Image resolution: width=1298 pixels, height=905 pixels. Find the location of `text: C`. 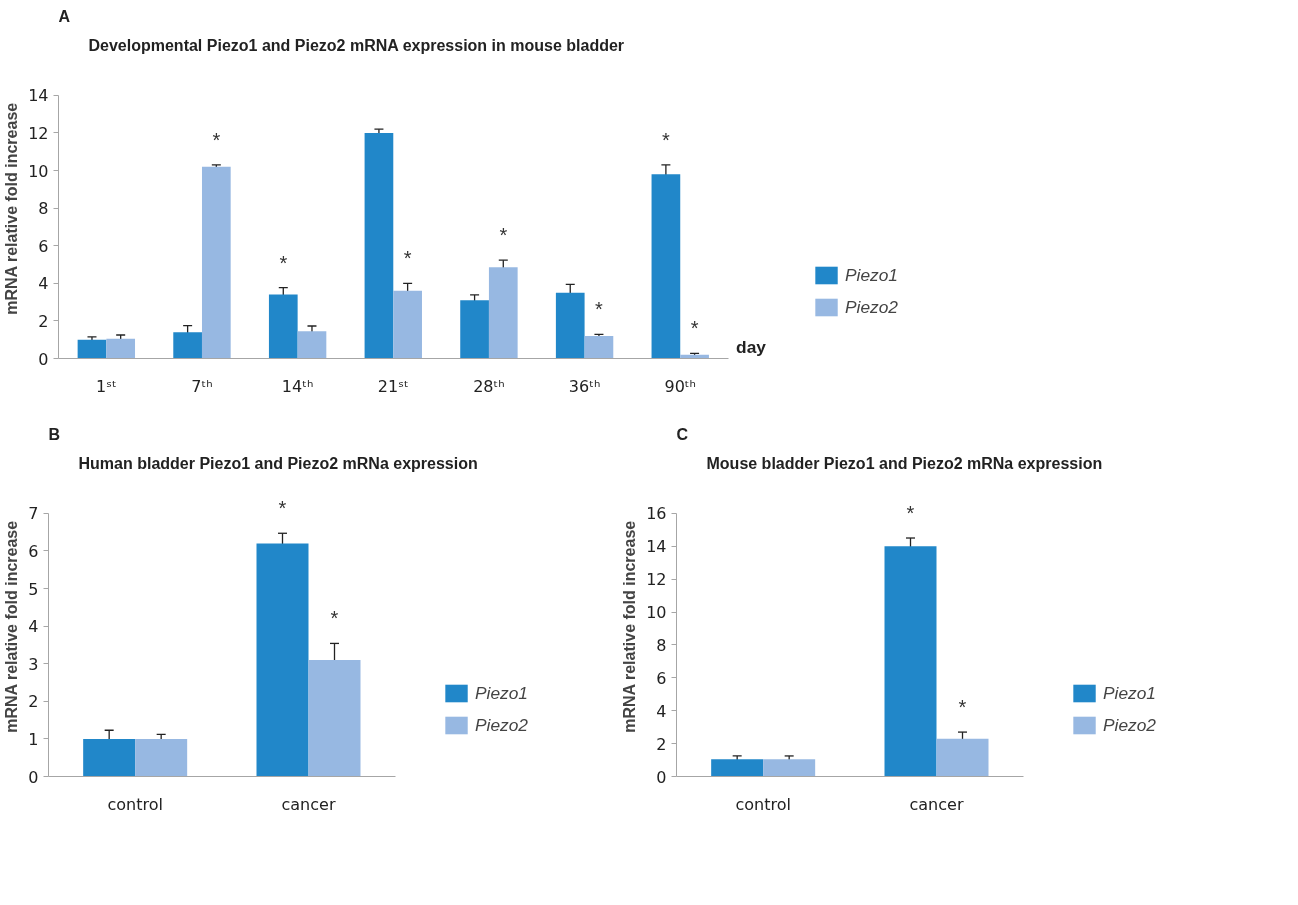

text: C is located at coordinates (682, 434).